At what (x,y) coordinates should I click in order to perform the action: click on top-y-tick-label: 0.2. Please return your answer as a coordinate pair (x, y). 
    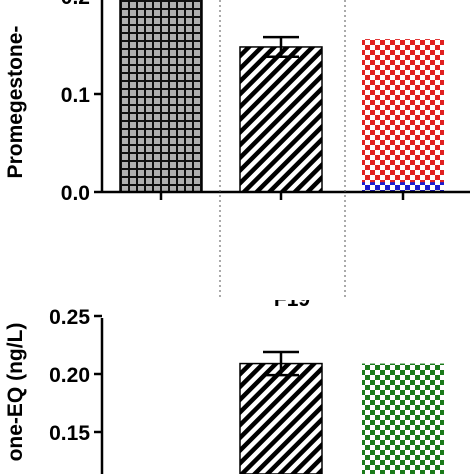
    Looking at the image, I should click on (75, 4).